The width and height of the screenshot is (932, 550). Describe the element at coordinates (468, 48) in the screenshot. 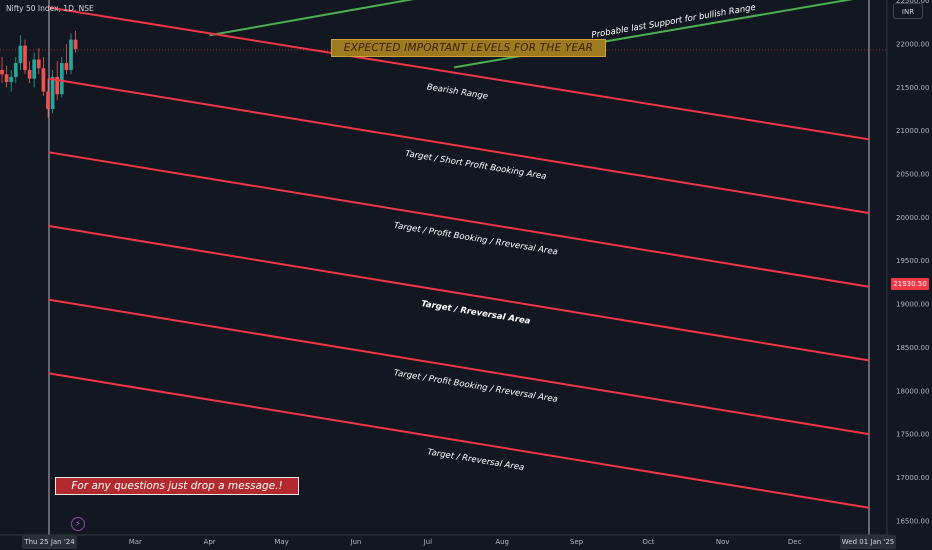

I see `chart-title-banner: EXPECTED IMPORTANT LEVELS FOR THE YEAR` at that location.